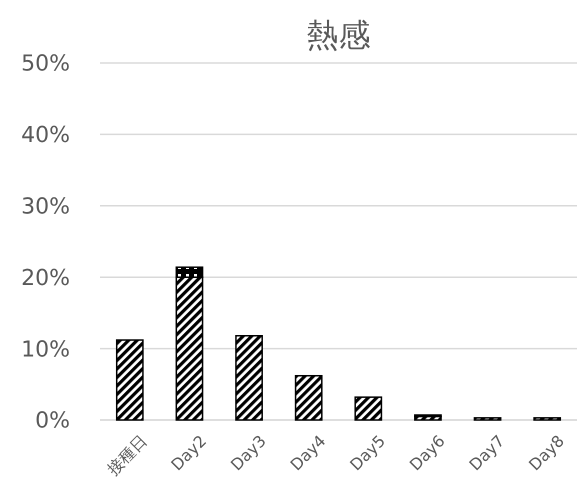 The image size is (585, 503). What do you see at coordinates (52, 421) in the screenshot?
I see `y-tick-label: 0%` at bounding box center [52, 421].